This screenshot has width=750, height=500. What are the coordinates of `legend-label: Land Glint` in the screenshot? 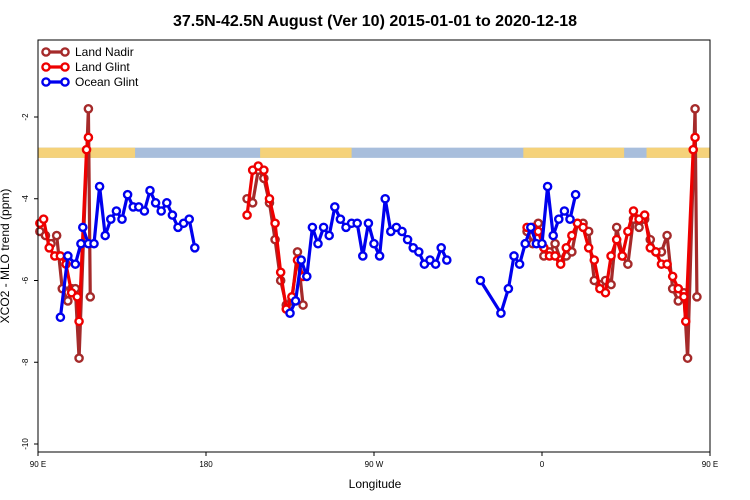 It's located at (102, 67).